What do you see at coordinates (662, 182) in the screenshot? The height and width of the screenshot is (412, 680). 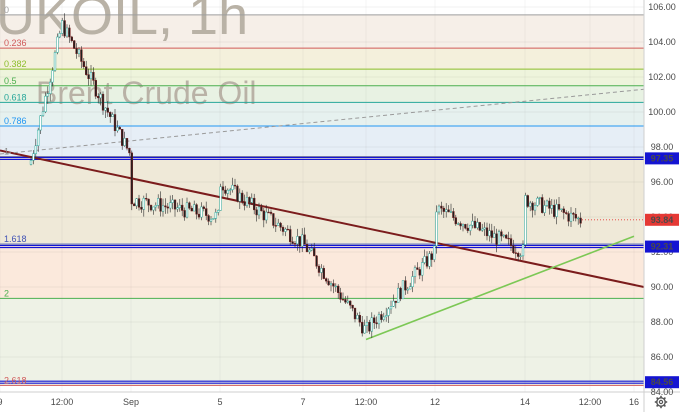 I see `y-tick-label: 96.00` at bounding box center [662, 182].